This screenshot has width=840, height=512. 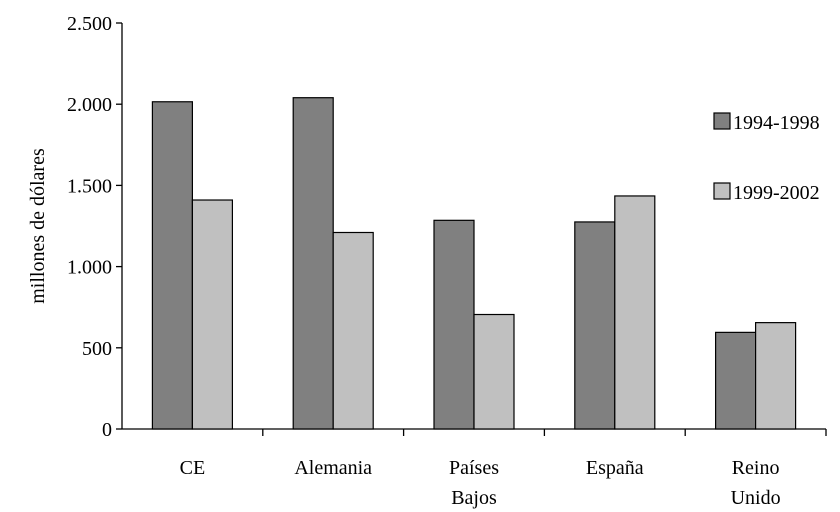 What do you see at coordinates (193, 468) in the screenshot?
I see `x-tick-label: CE` at bounding box center [193, 468].